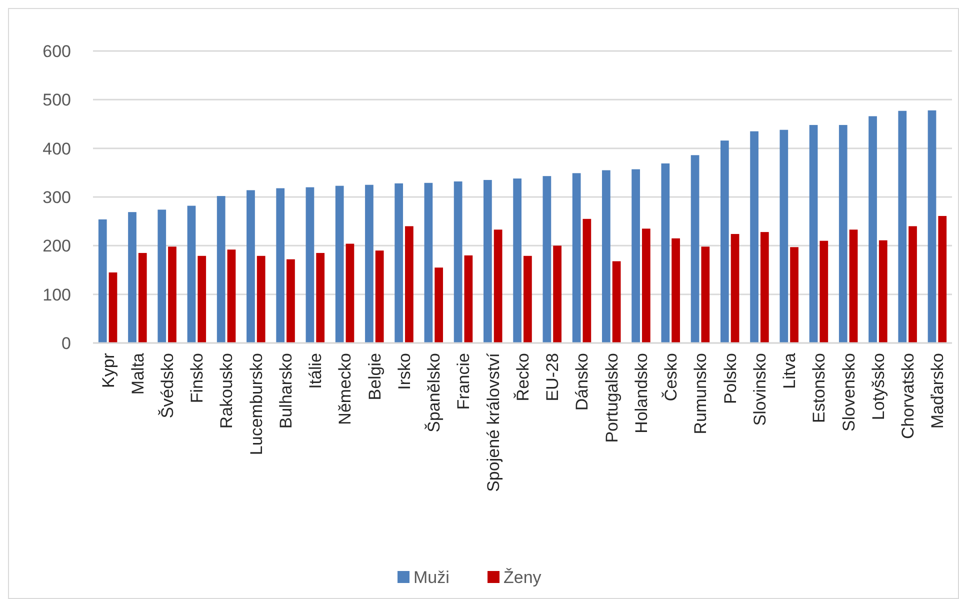  I want to click on x-tick-label: Belgie, so click(374, 376).